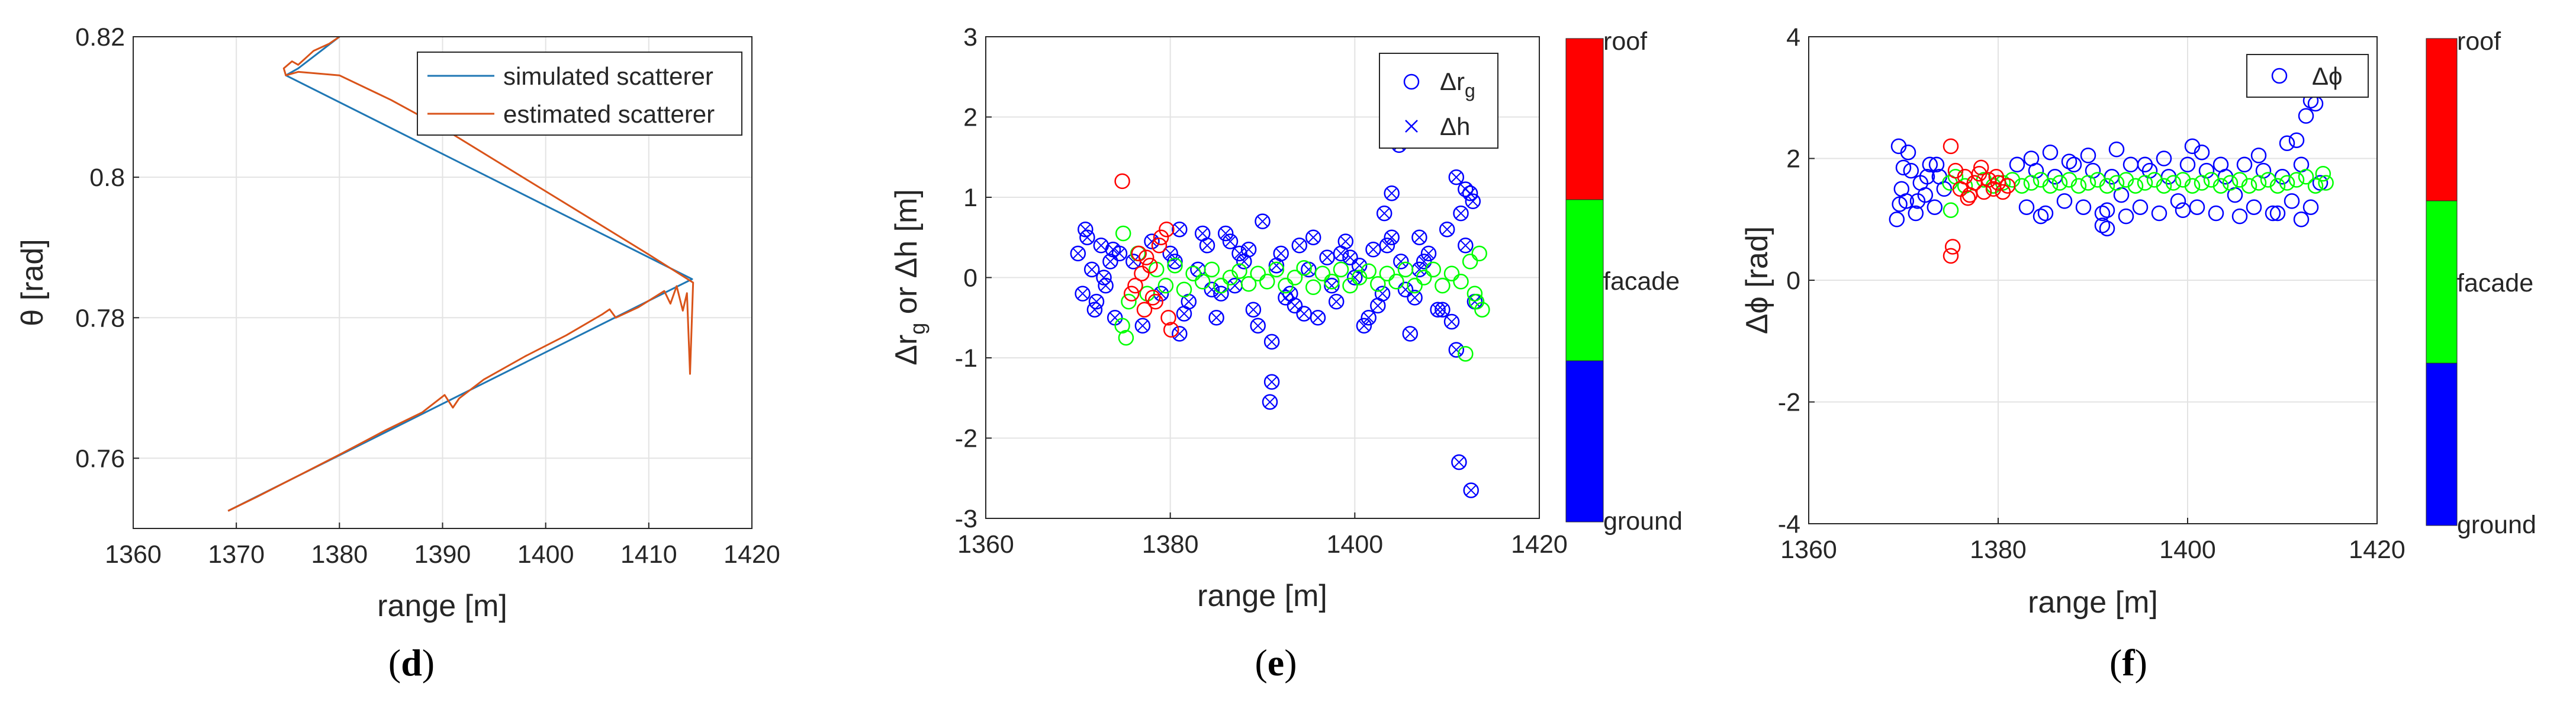 The image size is (2576, 705). What do you see at coordinates (2496, 525) in the screenshot?
I see `colorbar-label-ground-f: ground` at bounding box center [2496, 525].